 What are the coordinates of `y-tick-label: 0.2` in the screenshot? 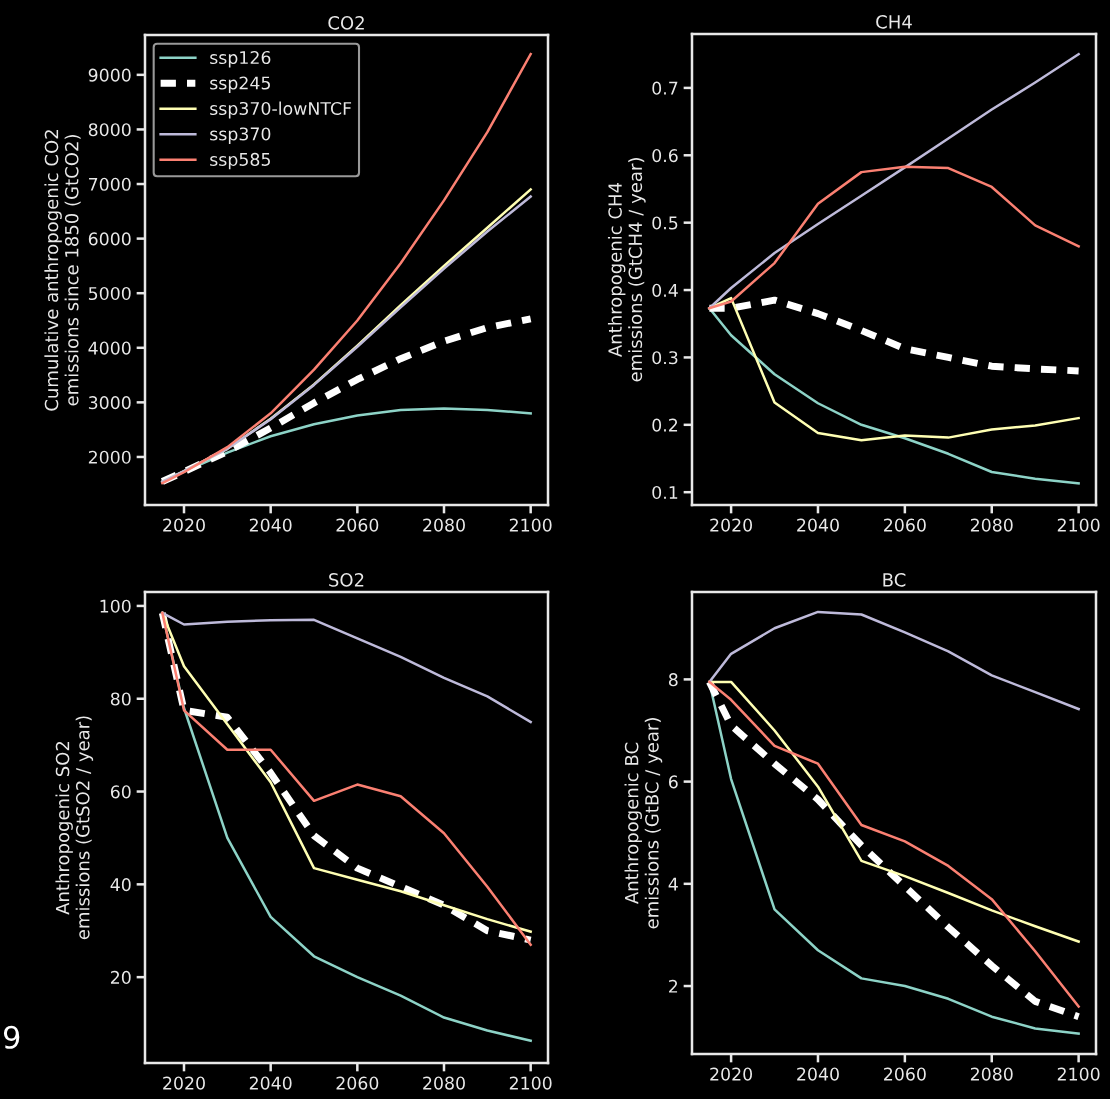 It's located at (665, 425).